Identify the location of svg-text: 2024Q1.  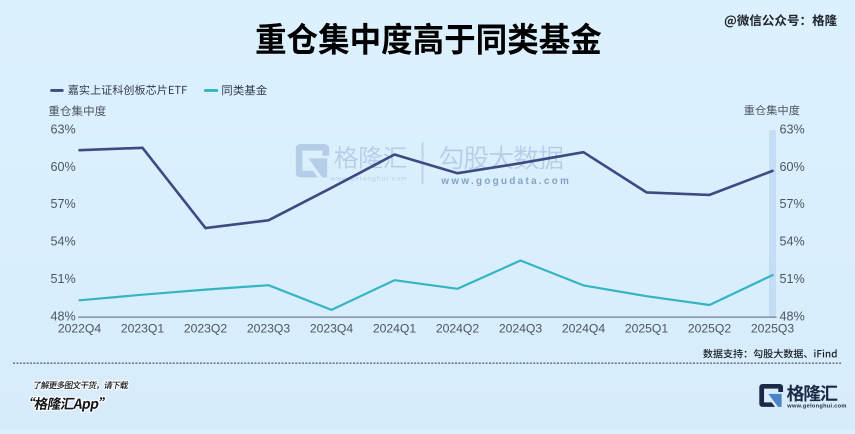
(395, 329).